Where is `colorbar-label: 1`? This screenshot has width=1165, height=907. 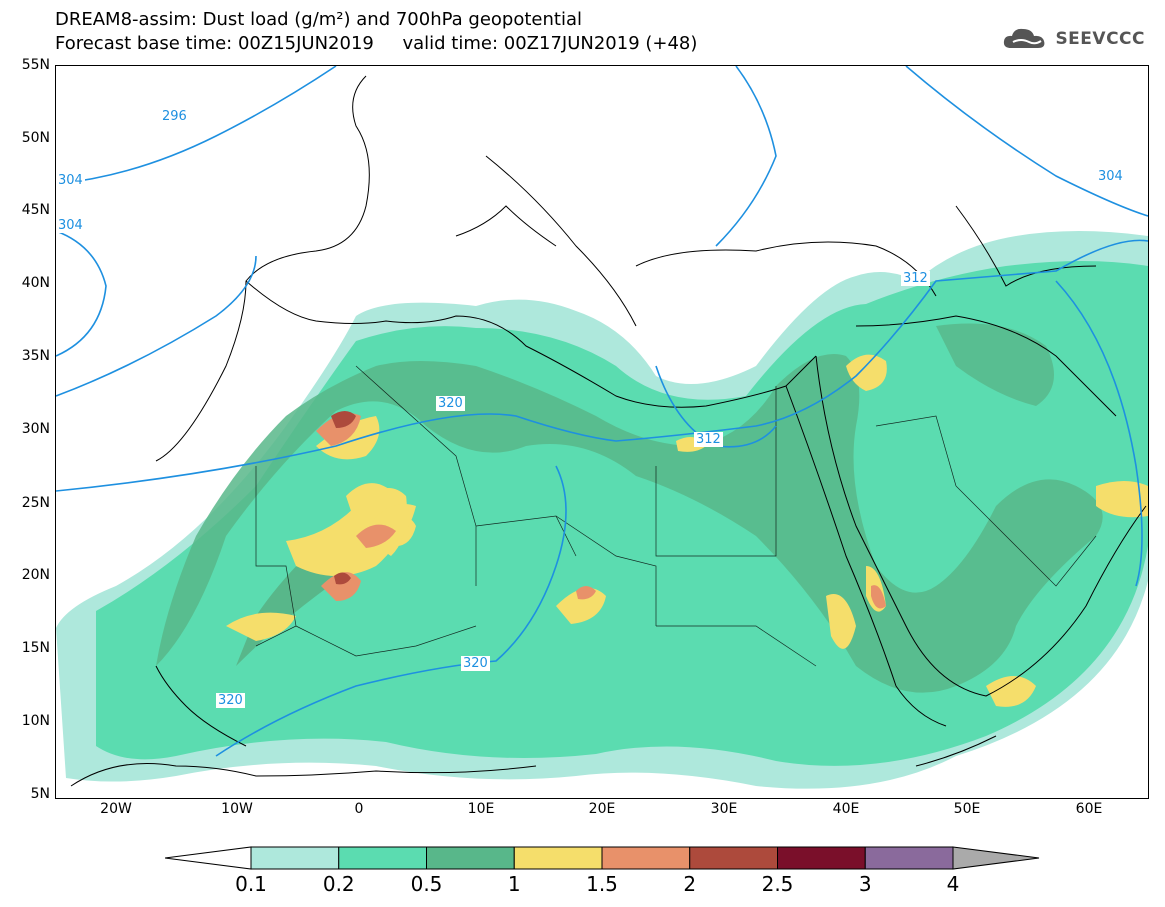 colorbar-label: 1 is located at coordinates (514, 884).